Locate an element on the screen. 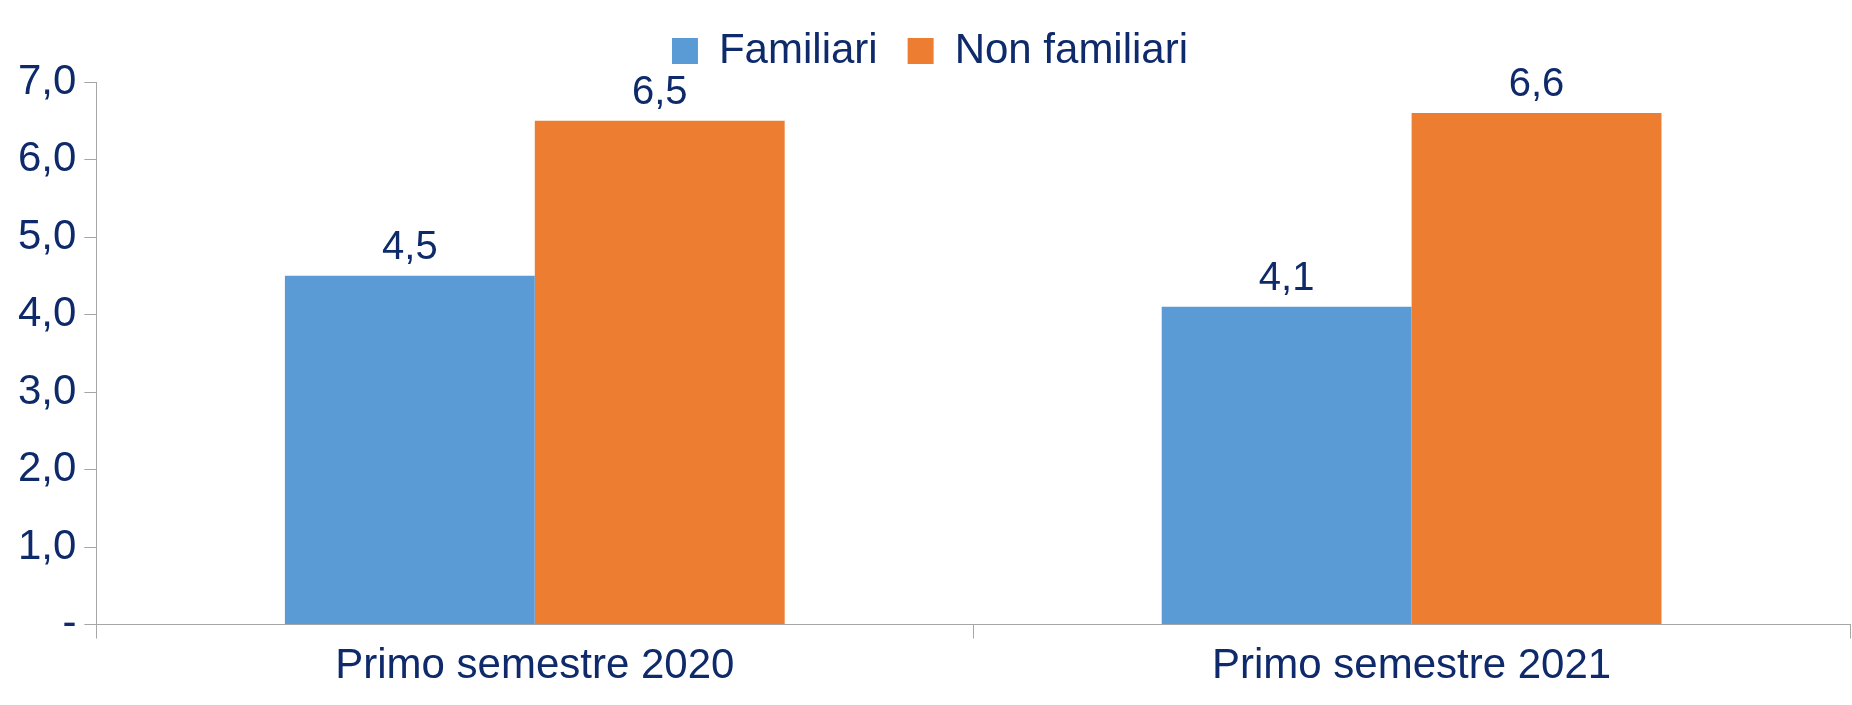  y-tick-label: 7,0 is located at coordinates (47, 79).